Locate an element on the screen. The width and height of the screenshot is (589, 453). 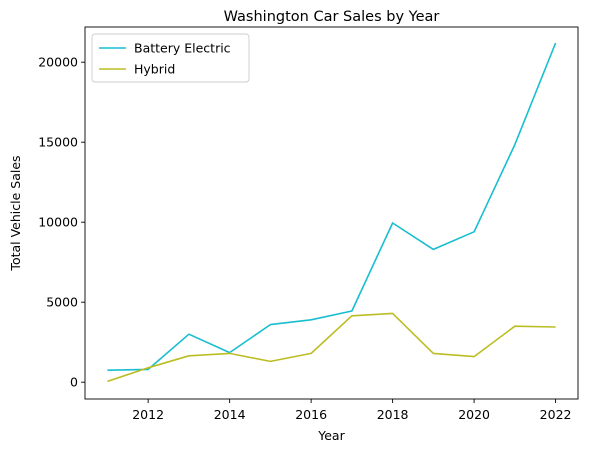
x-tick-label: 2022 is located at coordinates (556, 414).